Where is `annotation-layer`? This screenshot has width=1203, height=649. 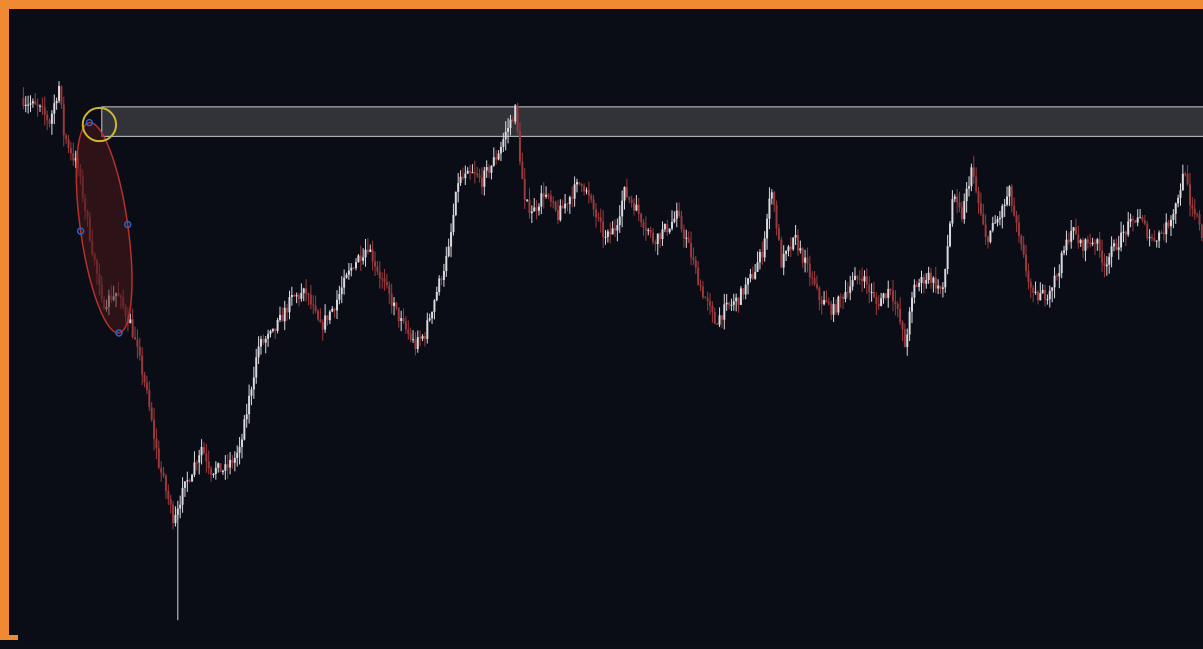
annotation-layer is located at coordinates (104, 221).